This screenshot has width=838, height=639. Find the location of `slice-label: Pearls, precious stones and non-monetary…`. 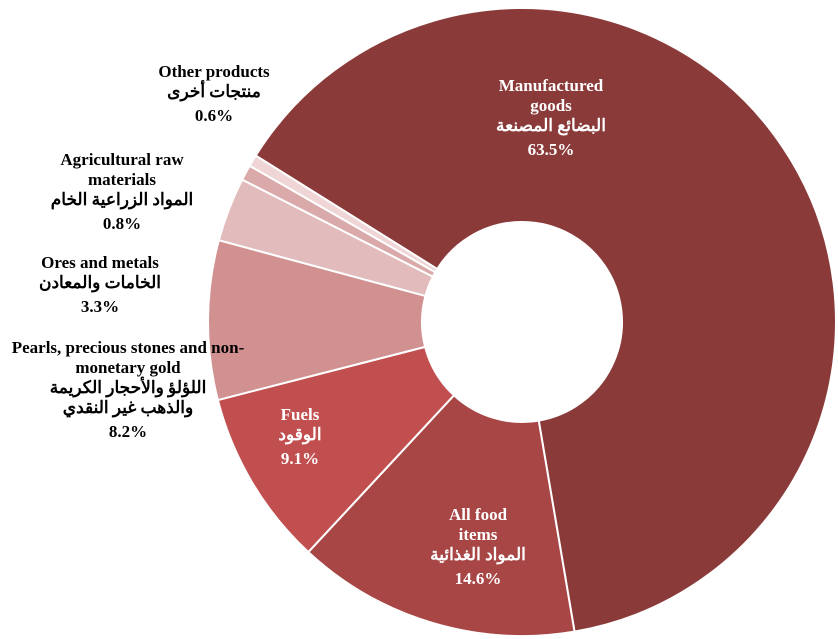

slice-label: Pearls, precious stones and non-monetary… is located at coordinates (128, 390).